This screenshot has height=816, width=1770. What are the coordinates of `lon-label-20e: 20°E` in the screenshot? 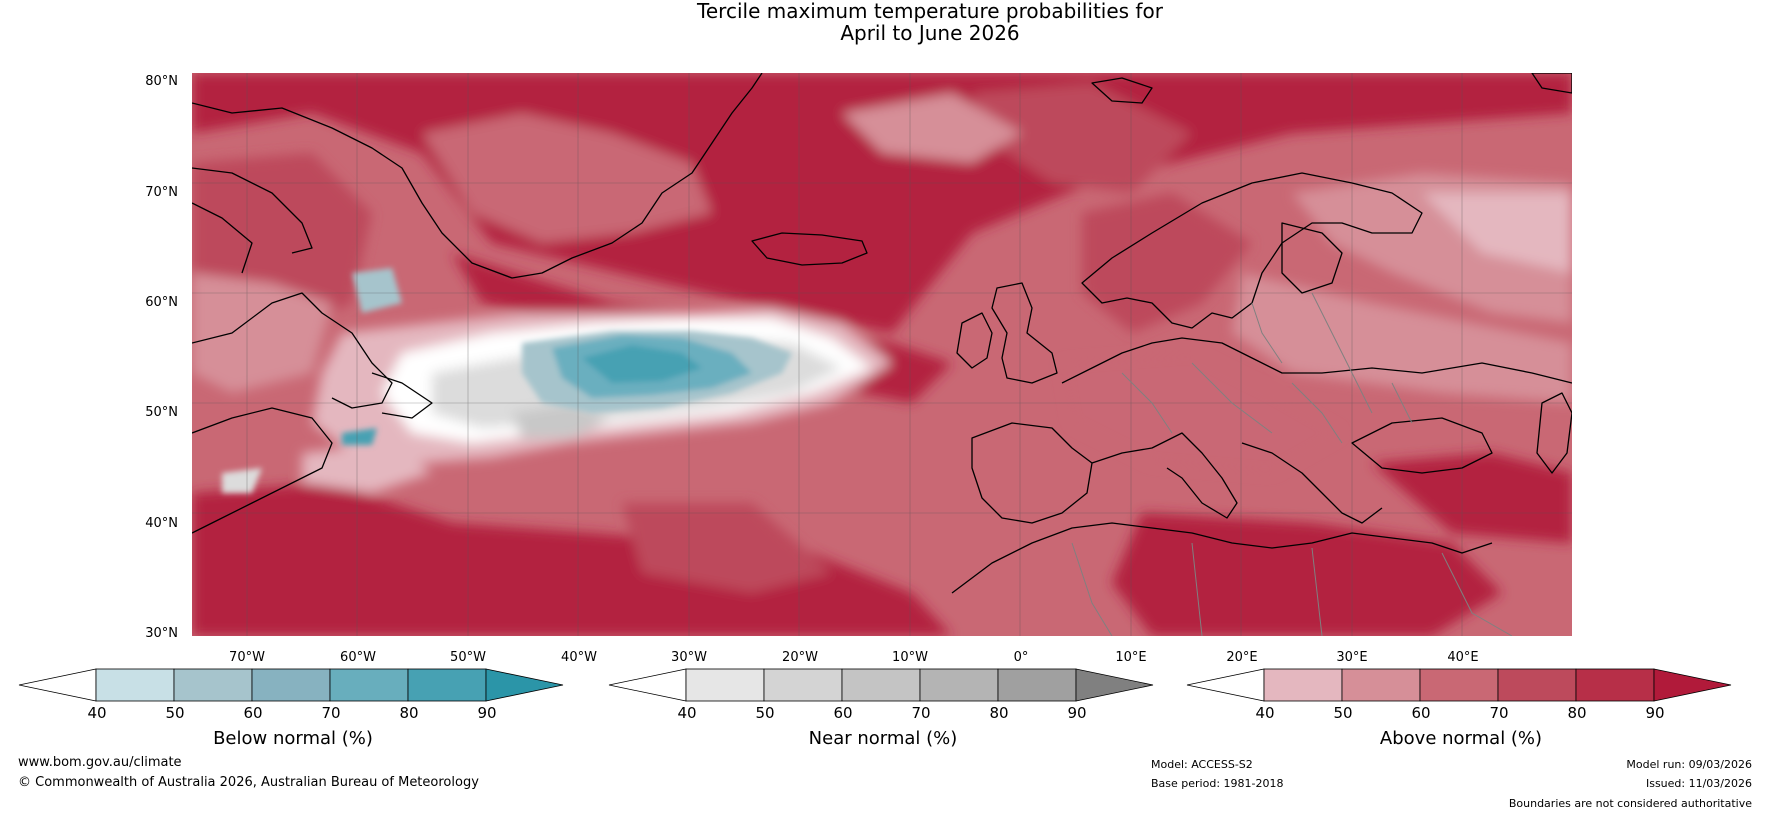 It's located at (1242, 657).